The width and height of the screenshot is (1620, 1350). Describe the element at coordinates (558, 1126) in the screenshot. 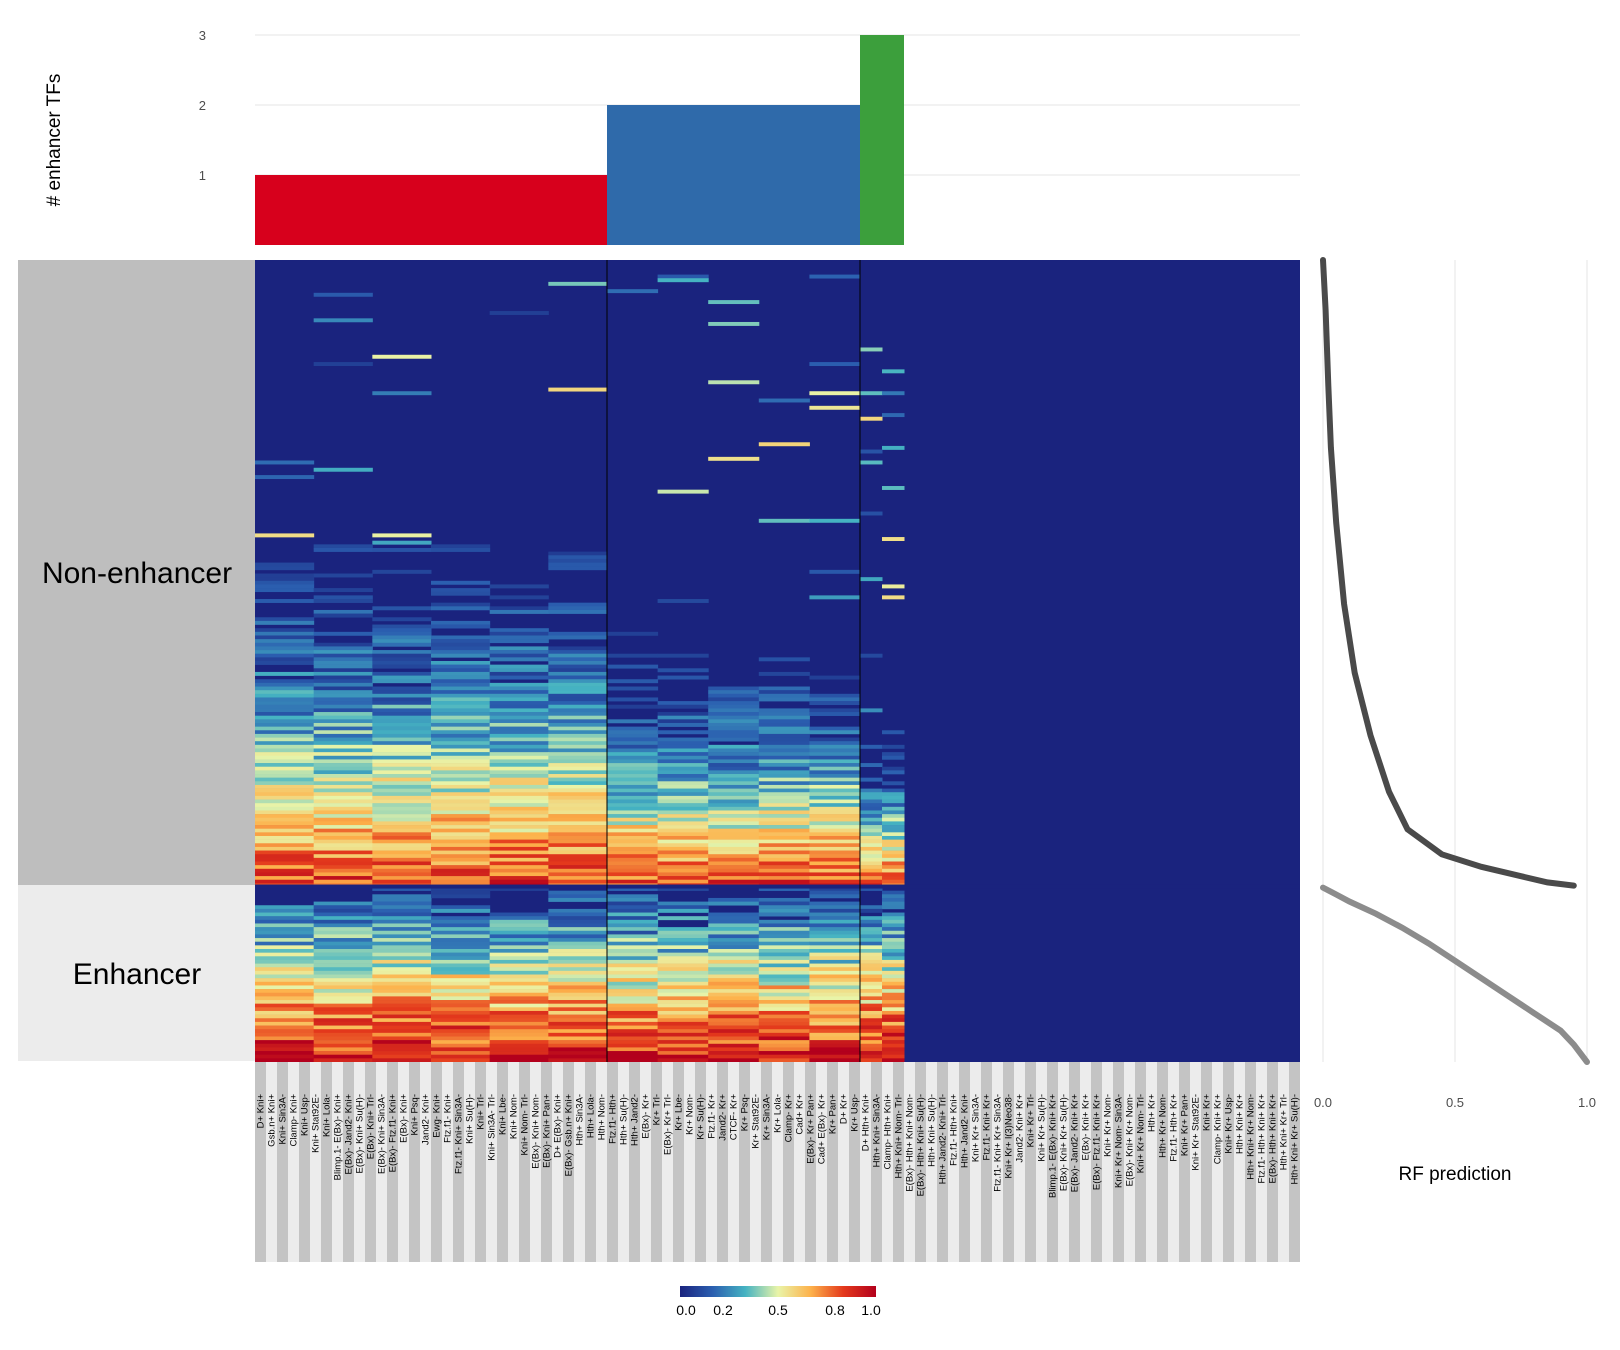

I see `column-label: D+ E(Bx)- Kni+` at that location.